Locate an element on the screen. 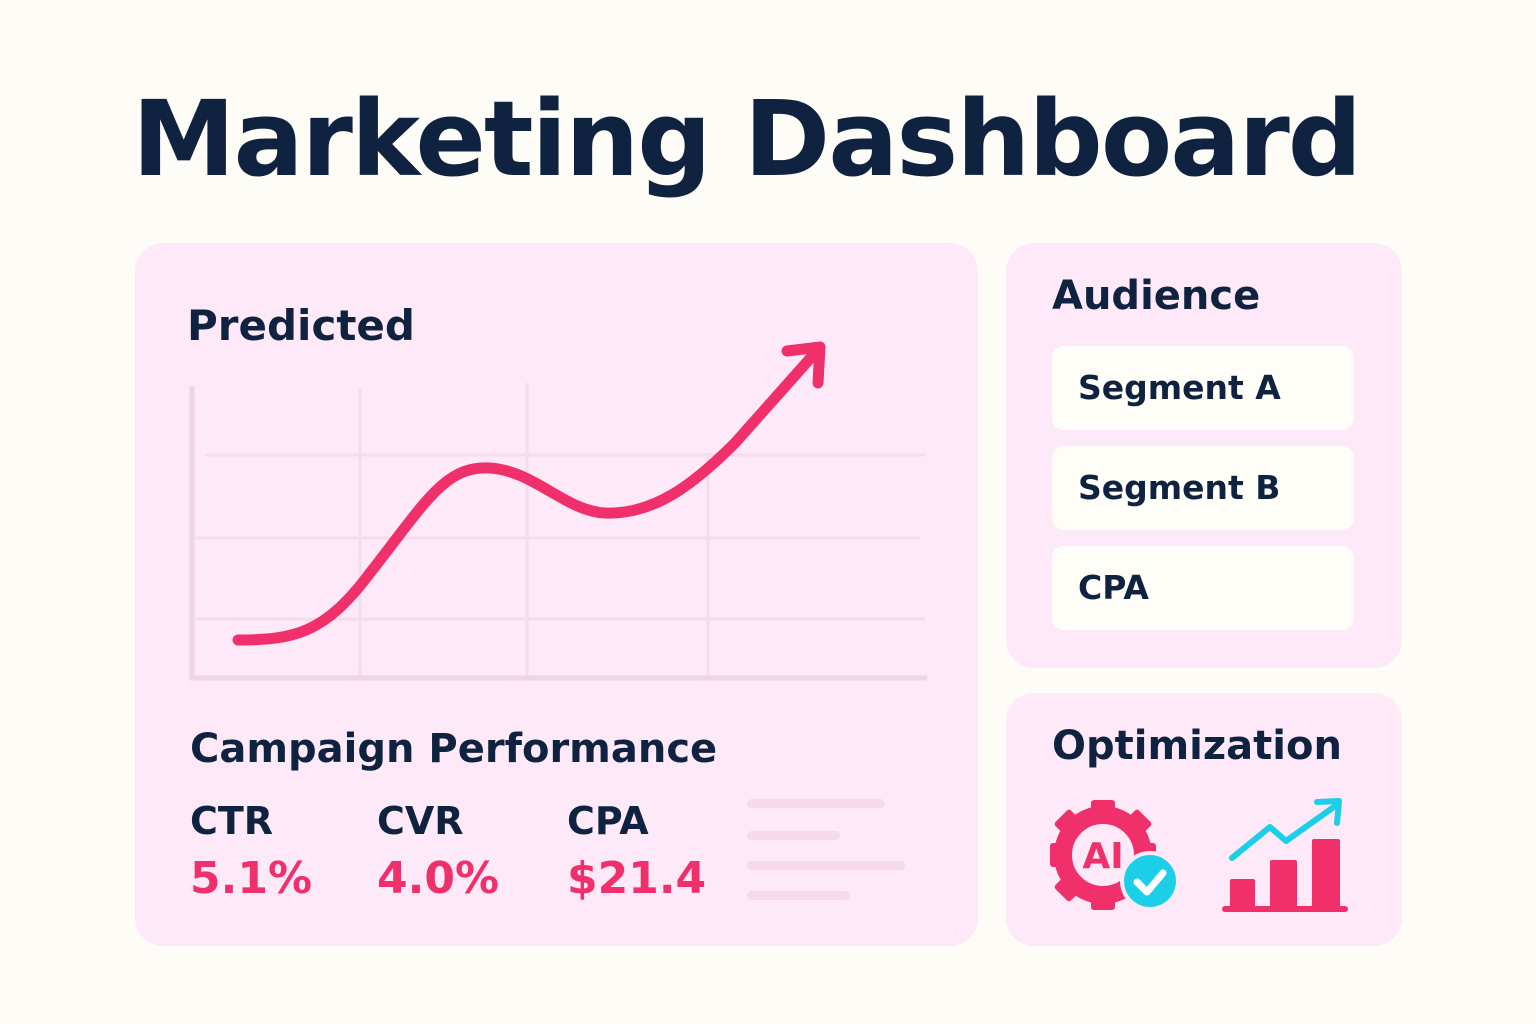  chart-grid is located at coordinates (560, 529).